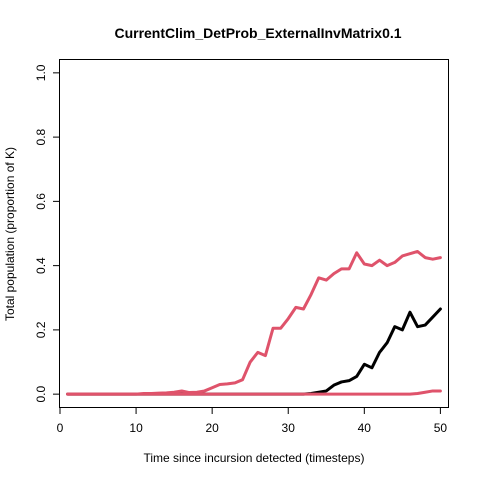  Describe the element at coordinates (289, 428) in the screenshot. I see `x-tick-label: 30` at that location.